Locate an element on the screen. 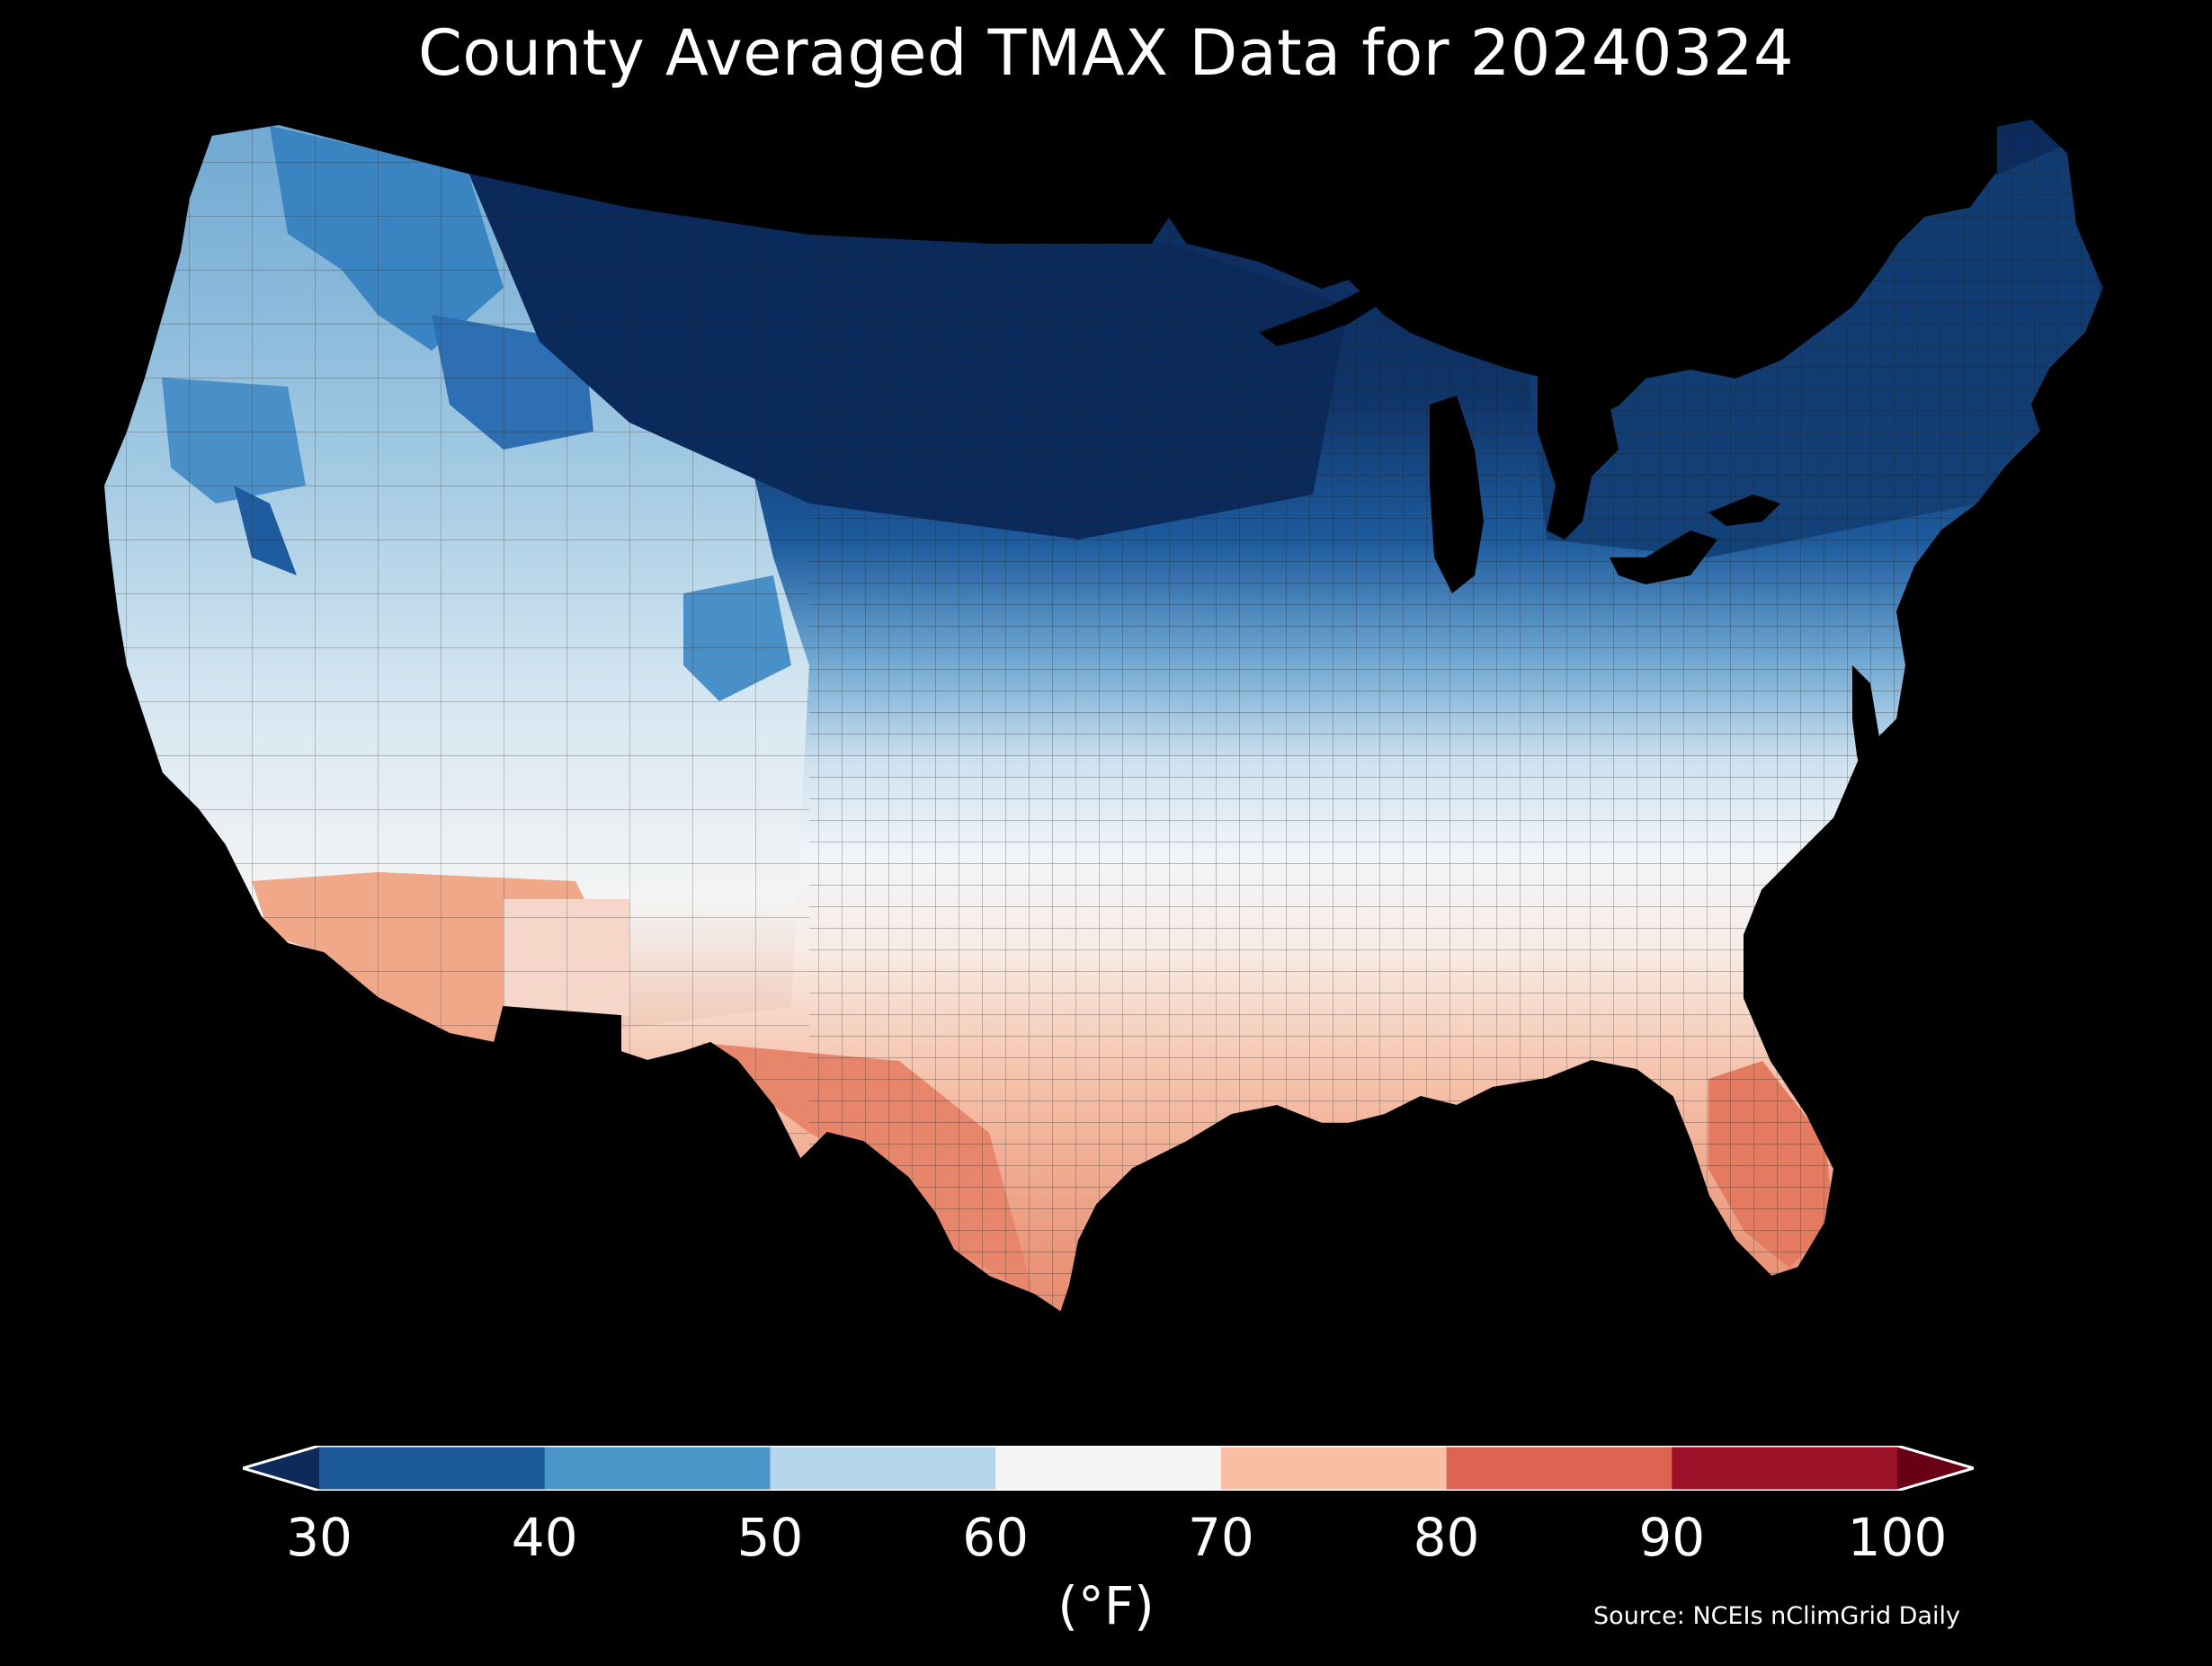 The width and height of the screenshot is (2212, 1666). colorbar-tick-label: 60 is located at coordinates (996, 1537).